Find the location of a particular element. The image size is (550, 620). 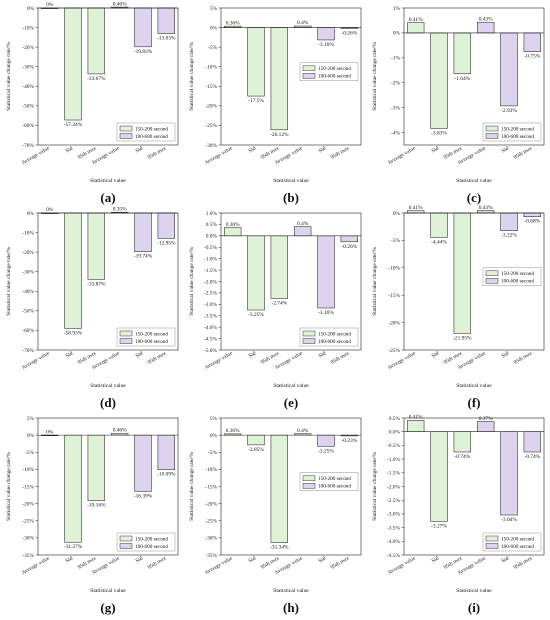

data-label: -1.64% is located at coordinates (462, 79).